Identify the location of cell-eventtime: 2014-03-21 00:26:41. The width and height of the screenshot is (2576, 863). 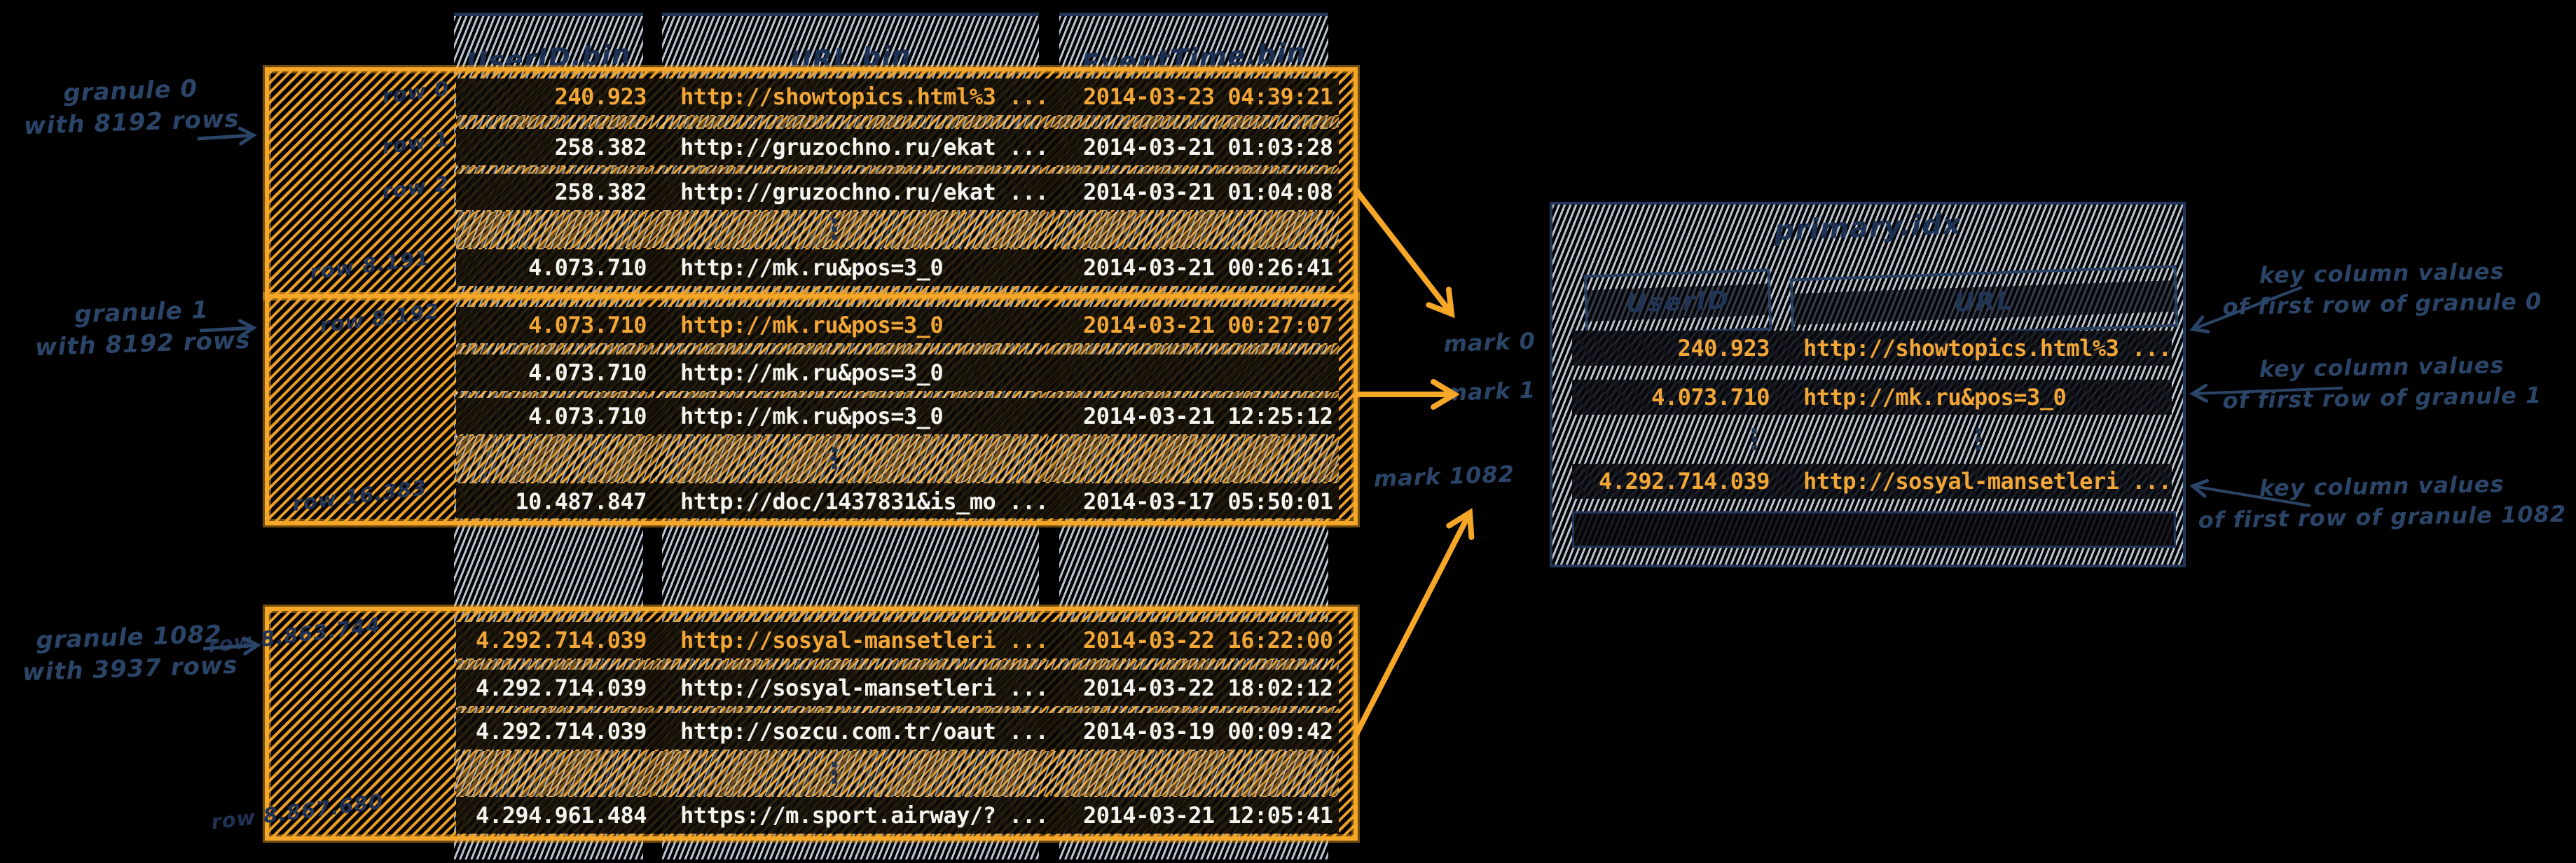
(1208, 267).